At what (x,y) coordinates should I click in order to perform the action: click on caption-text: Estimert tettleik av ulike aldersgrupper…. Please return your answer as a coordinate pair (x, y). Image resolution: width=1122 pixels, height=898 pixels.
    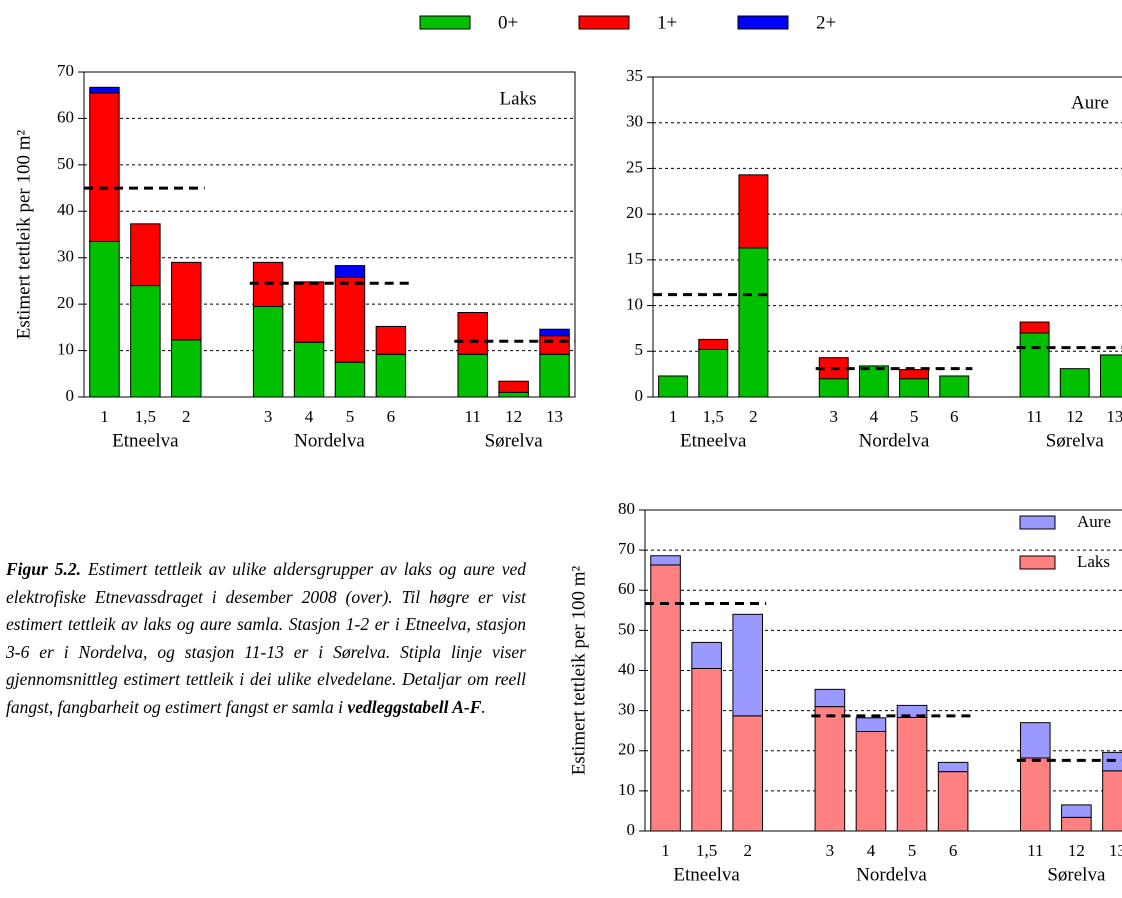
    Looking at the image, I should click on (266, 638).